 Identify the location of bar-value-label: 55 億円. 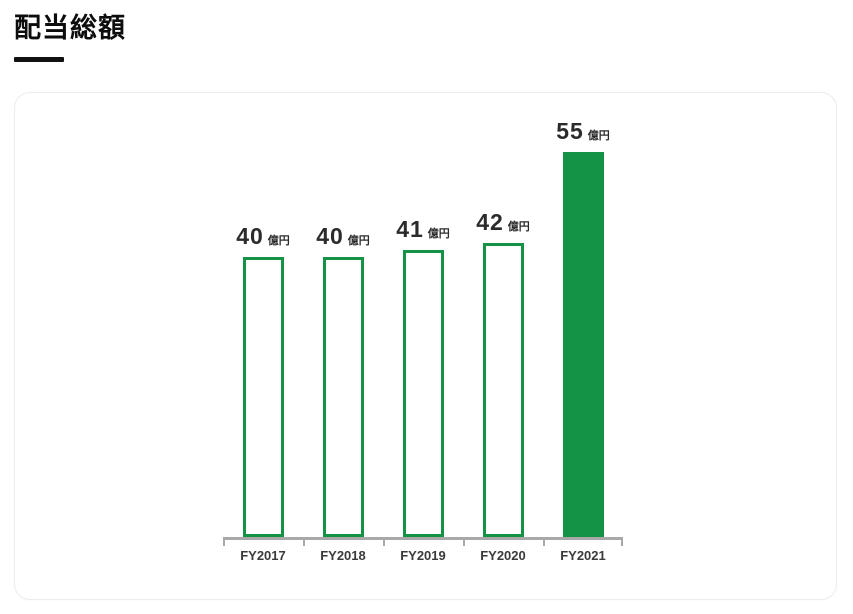
(583, 131).